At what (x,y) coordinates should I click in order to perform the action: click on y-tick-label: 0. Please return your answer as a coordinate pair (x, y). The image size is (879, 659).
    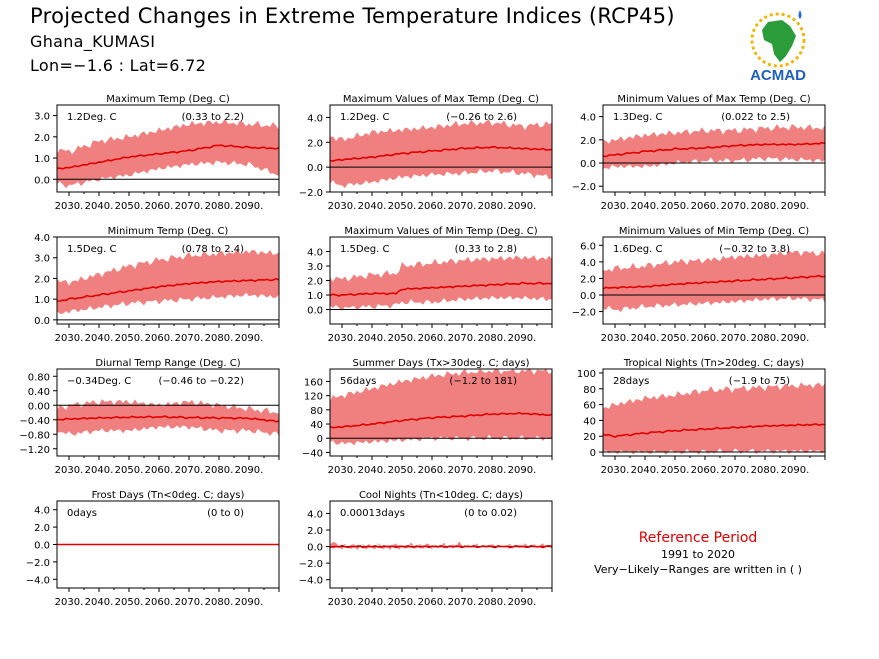
    Looking at the image, I should click on (320, 439).